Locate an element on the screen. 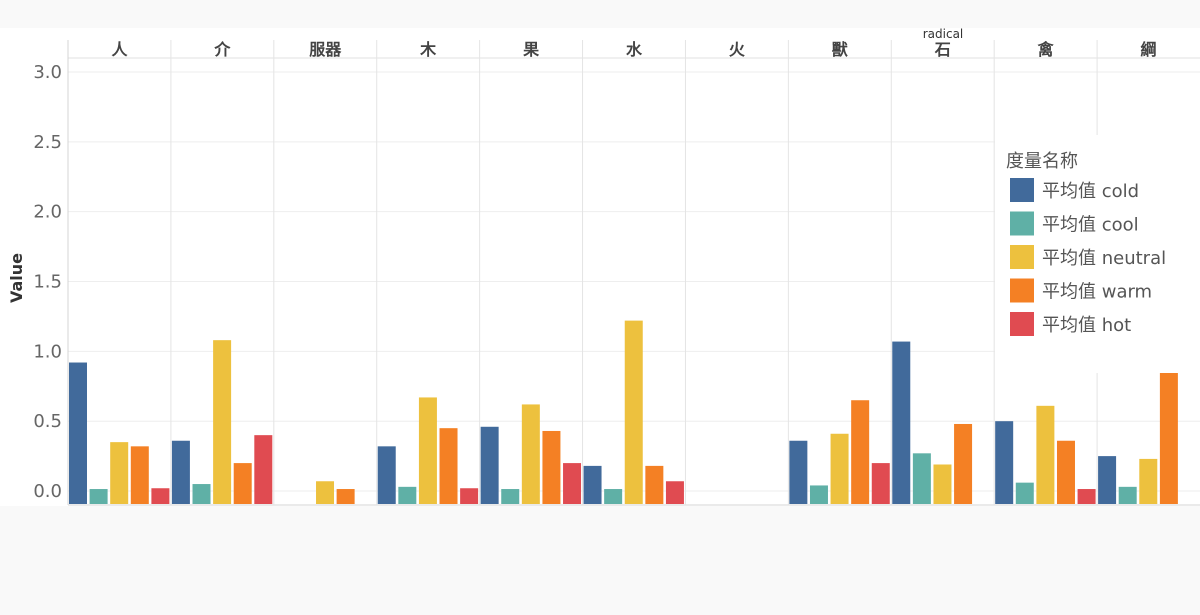 The height and width of the screenshot is (615, 1200). y-tick-label: 1.5 is located at coordinates (47, 282).